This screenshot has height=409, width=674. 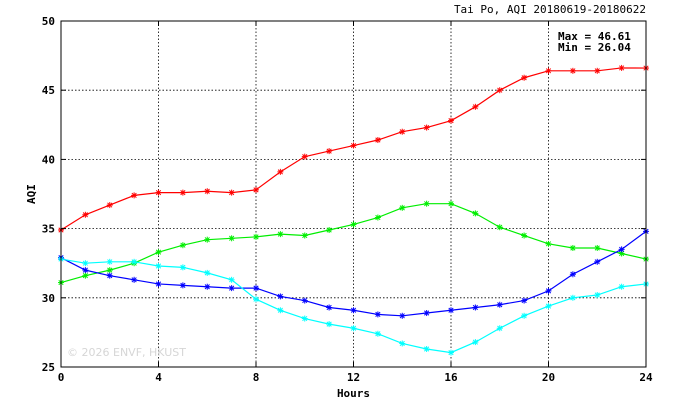 What do you see at coordinates (158, 377) in the screenshot?
I see `x-tick-label: 4` at bounding box center [158, 377].